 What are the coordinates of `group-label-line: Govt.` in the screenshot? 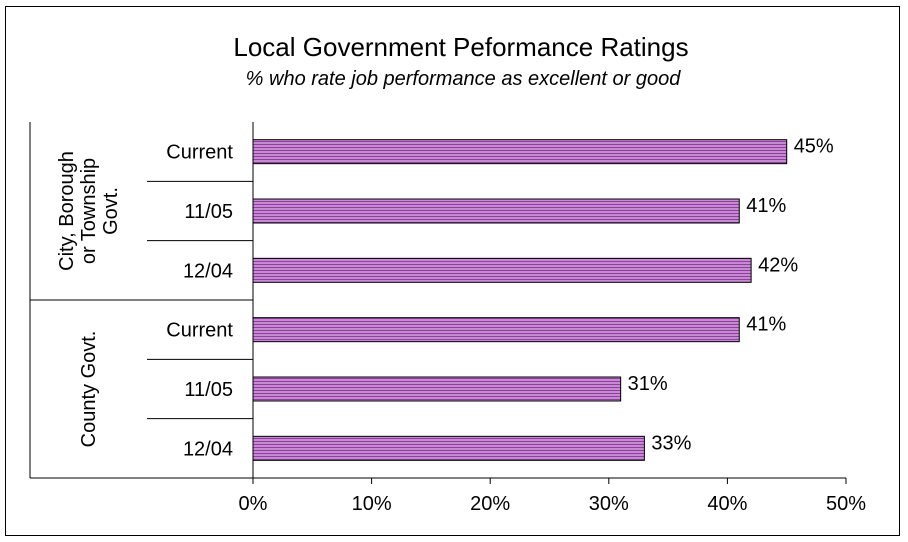 It's located at (111, 211).